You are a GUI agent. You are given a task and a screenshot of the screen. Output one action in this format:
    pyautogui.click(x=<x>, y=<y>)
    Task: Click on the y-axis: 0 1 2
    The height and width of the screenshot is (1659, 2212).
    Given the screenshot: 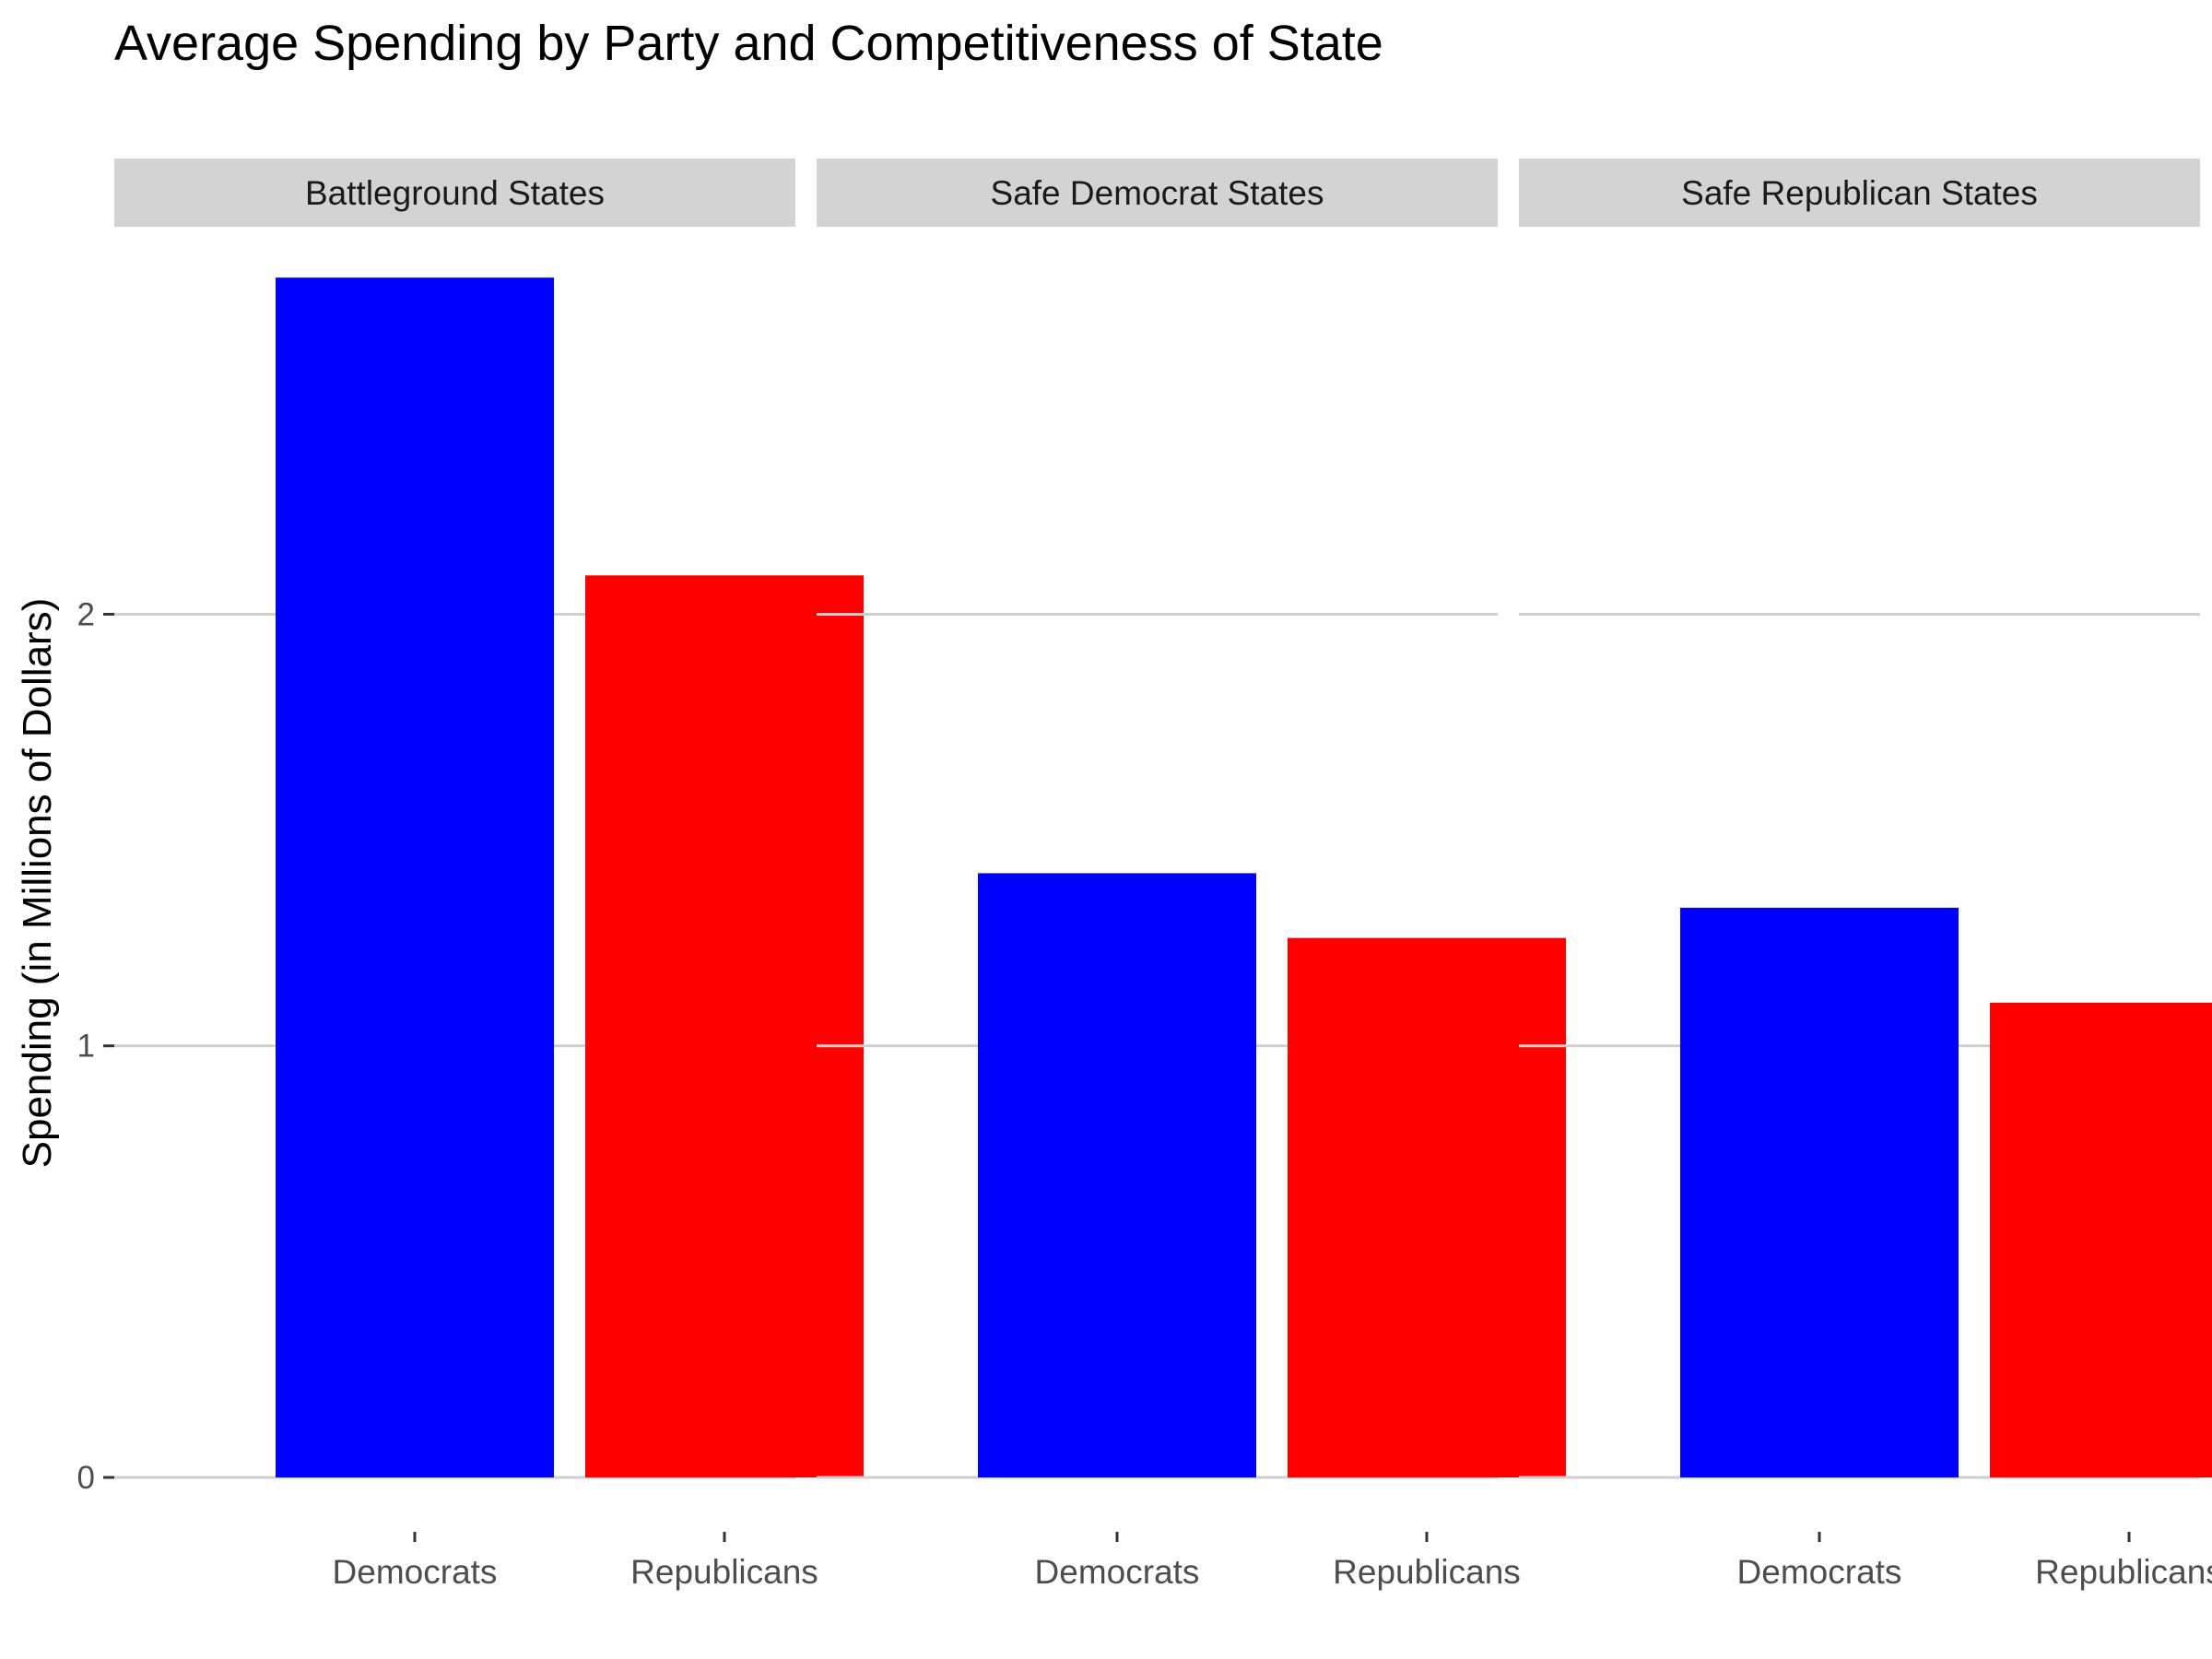 What is the action you would take?
    pyautogui.click(x=95, y=1046)
    